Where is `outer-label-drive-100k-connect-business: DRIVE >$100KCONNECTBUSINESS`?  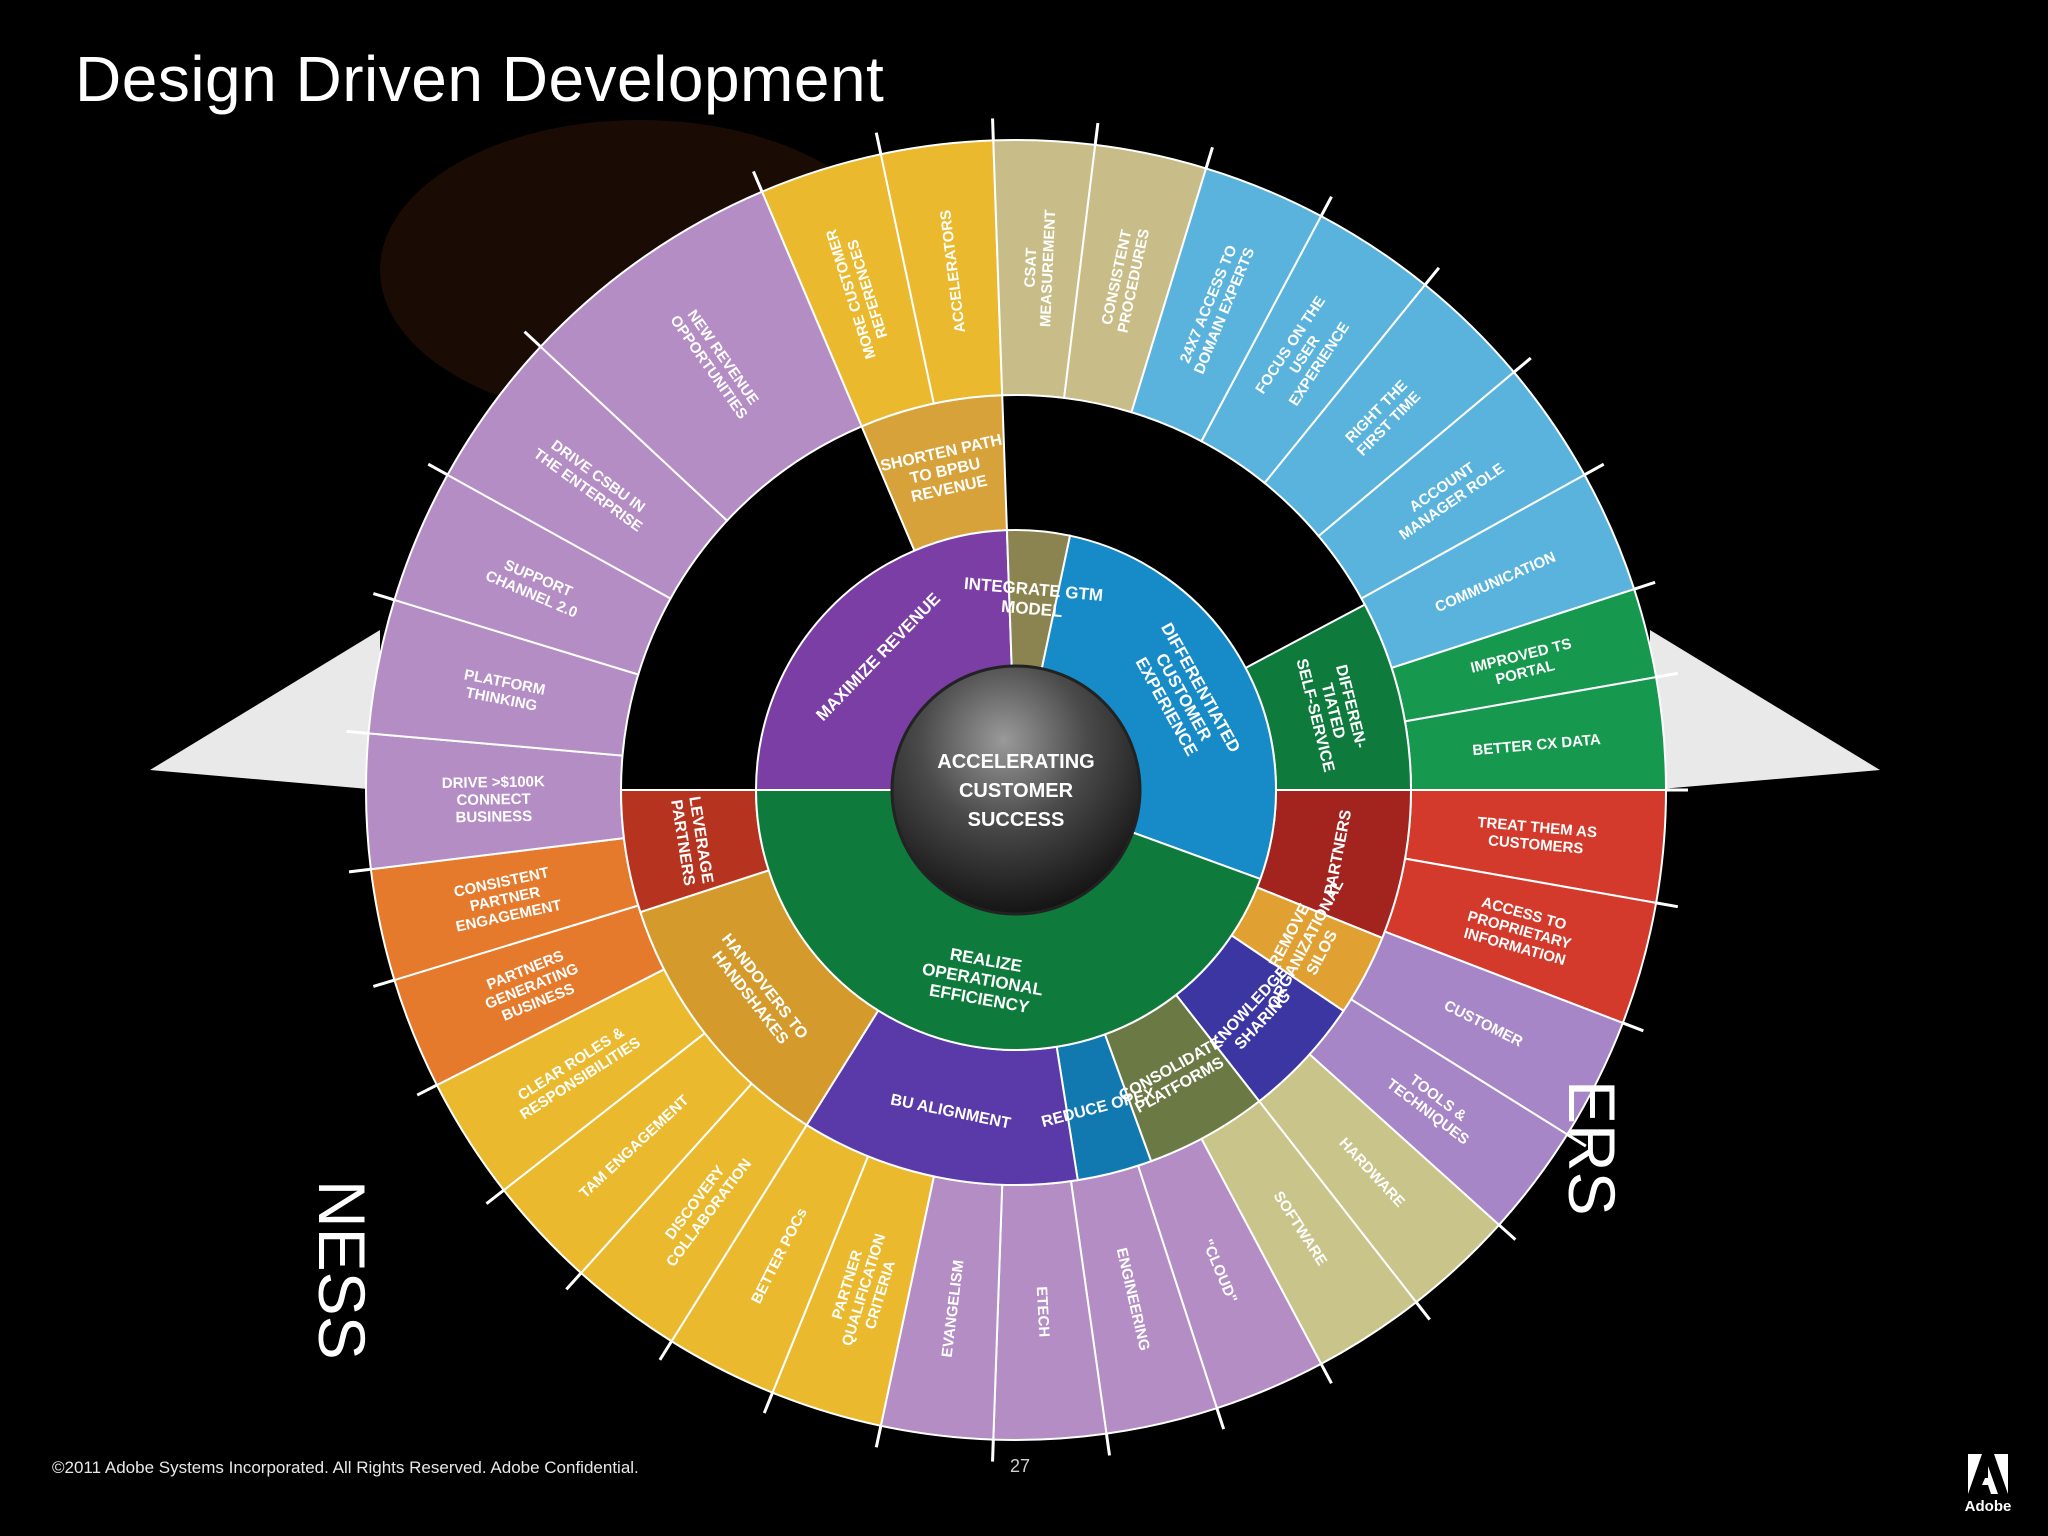
outer-label-drive-100k-connect-business: DRIVE >$100KCONNECTBUSINESS is located at coordinates (494, 799).